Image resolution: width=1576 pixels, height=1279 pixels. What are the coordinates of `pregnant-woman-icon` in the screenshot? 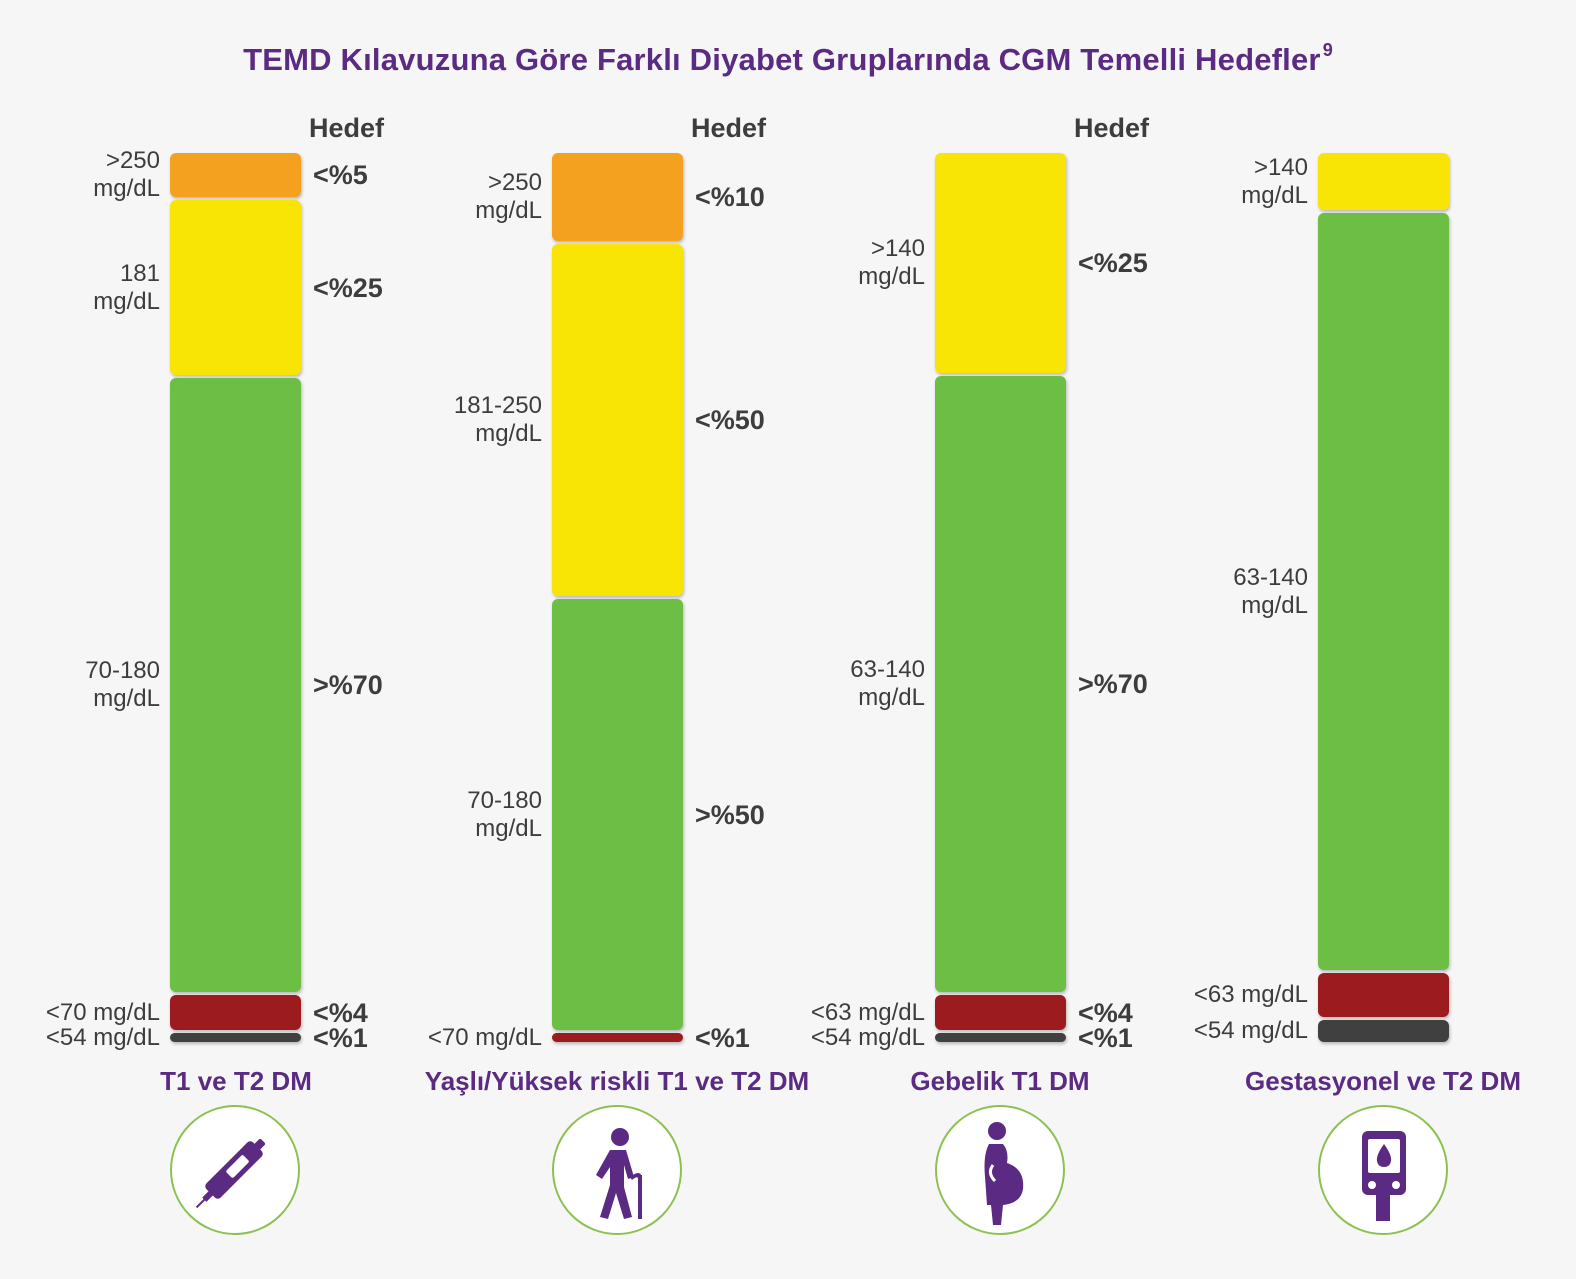 It's located at (1000, 1170).